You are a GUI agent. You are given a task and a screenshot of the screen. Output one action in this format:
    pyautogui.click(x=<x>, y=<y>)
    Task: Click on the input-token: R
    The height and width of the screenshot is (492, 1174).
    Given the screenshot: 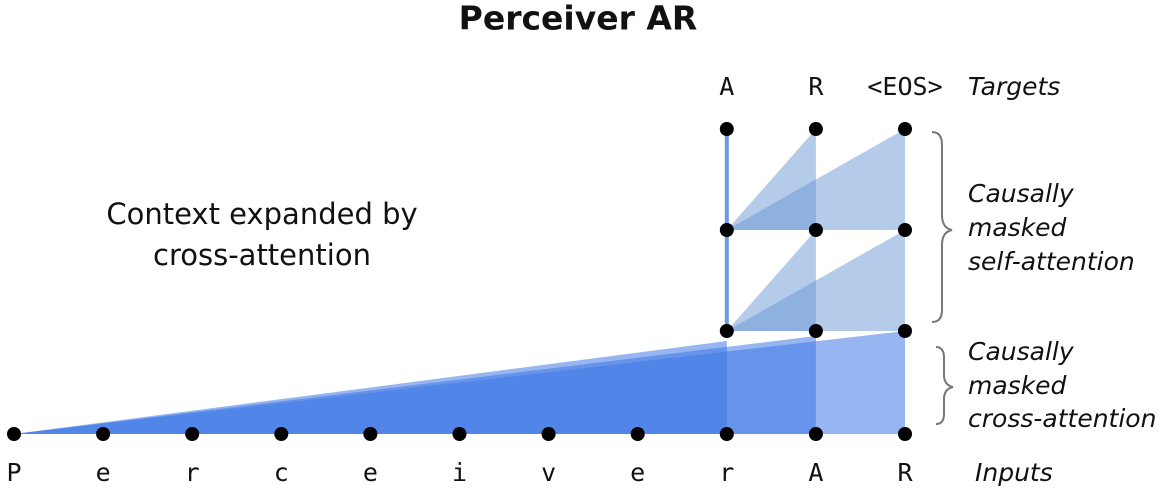 What is the action you would take?
    pyautogui.click(x=905, y=472)
    